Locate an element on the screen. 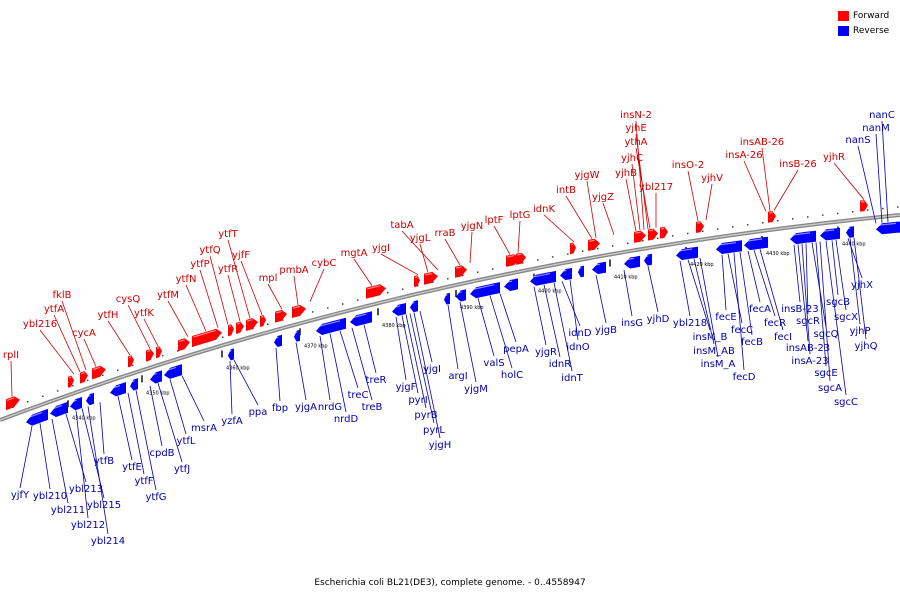 The height and width of the screenshot is (600, 900). axis-tick-label: 4340 kbp is located at coordinates (84, 418).